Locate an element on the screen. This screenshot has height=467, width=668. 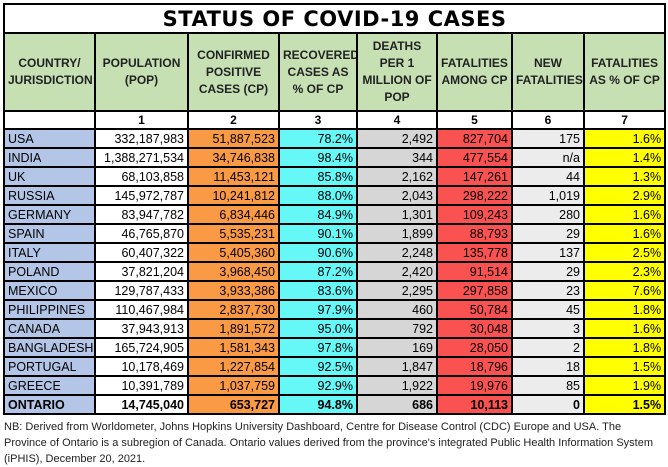
value-cell: 97.9% is located at coordinates (318, 309).